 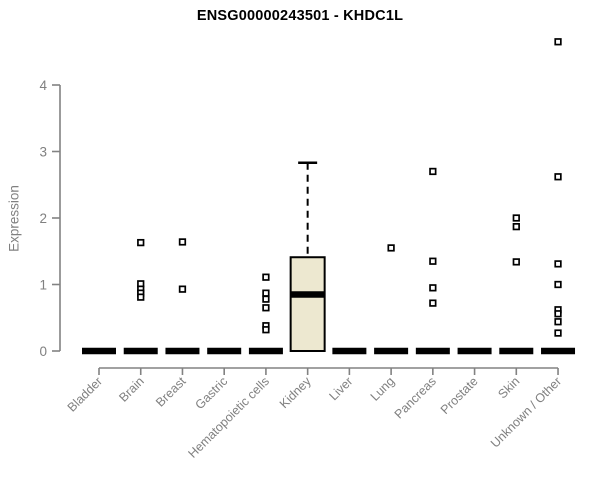 I want to click on x-category-label: Breast, so click(x=171, y=392).